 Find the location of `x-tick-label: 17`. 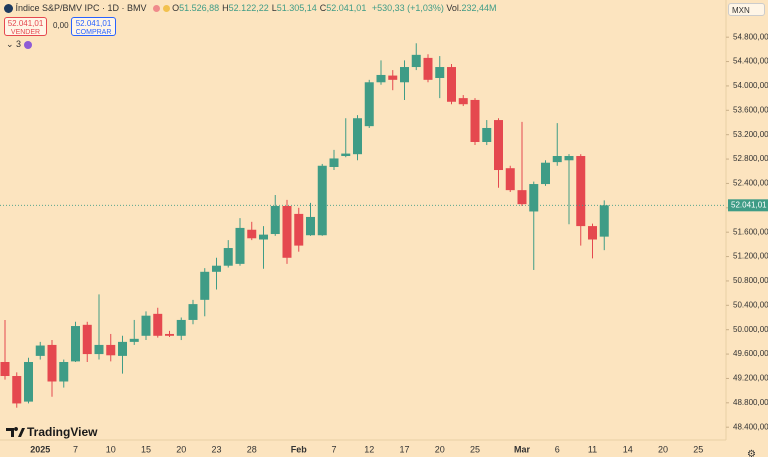

x-tick-label: 17 is located at coordinates (404, 449).